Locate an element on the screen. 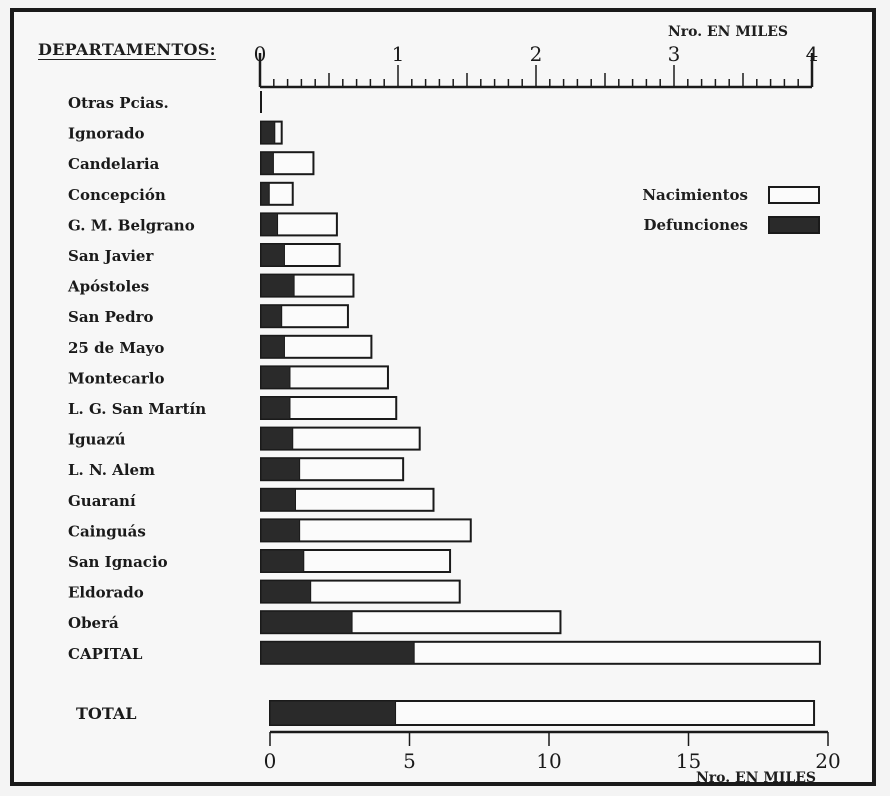 The height and width of the screenshot is (796, 890). bottom-axis-unit-label: Nro. EN MILES is located at coordinates (756, 778).